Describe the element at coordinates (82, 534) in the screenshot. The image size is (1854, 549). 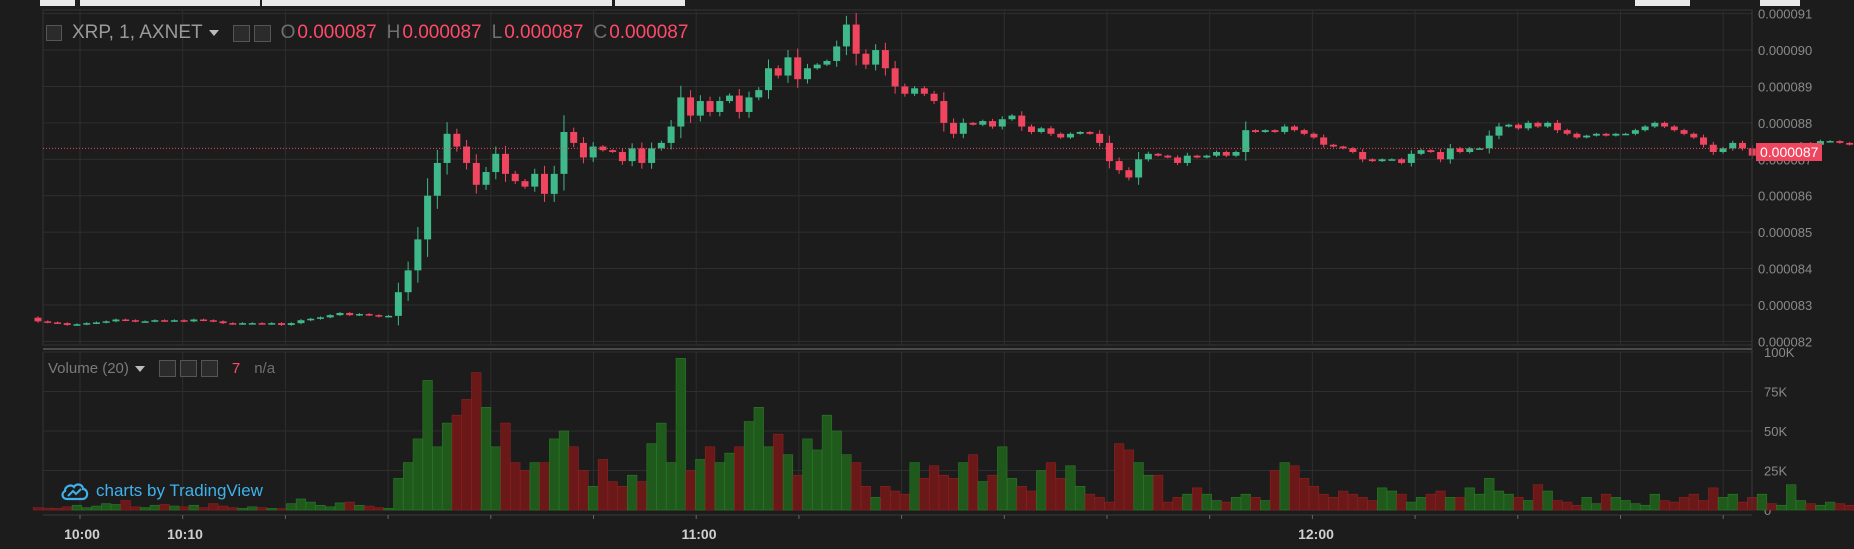
I see `x-tick-label: 10:00` at that location.